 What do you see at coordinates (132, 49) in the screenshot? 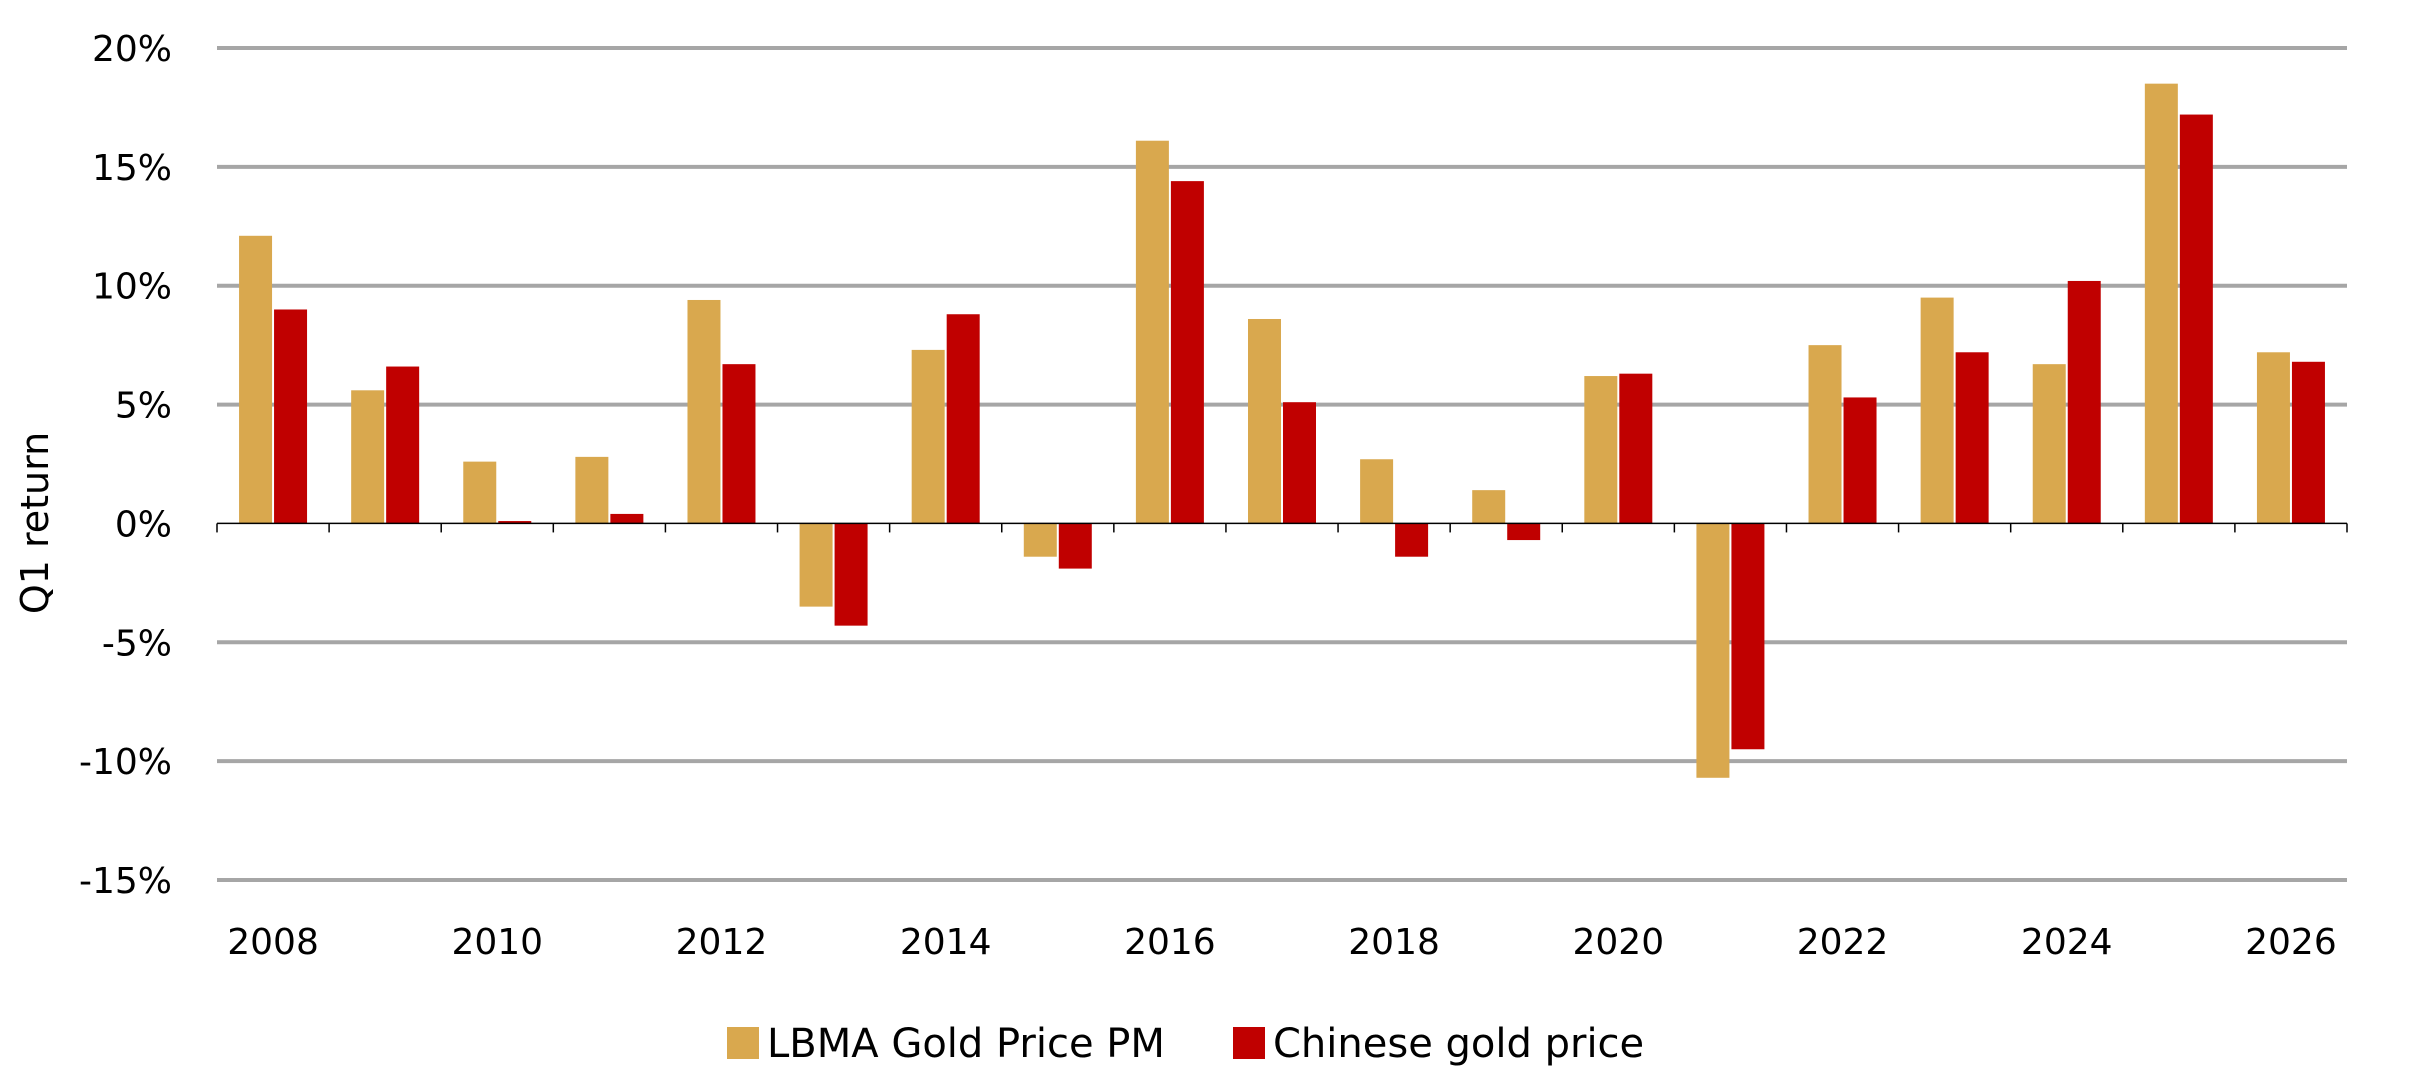
I see `y-tick-label: 20%` at bounding box center [132, 49].